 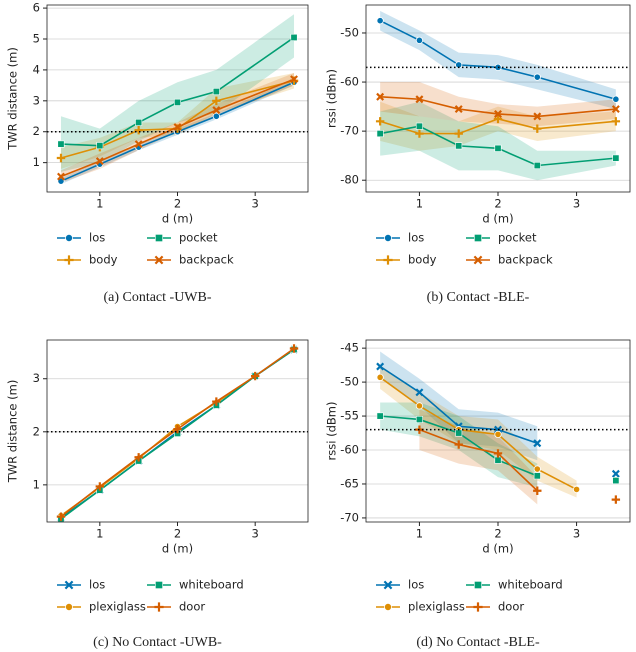 I want to click on y-tick-label: -70, so click(x=349, y=517).